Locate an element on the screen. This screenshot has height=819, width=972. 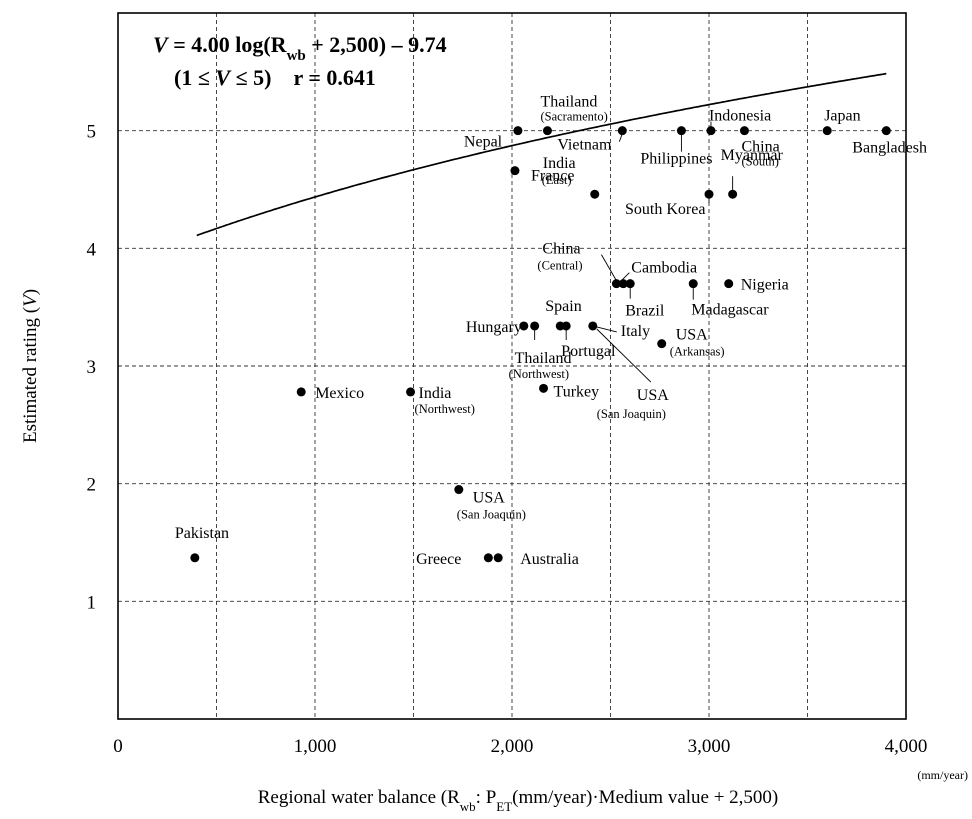
x-tick-label: 1,000 is located at coordinates (315, 746).